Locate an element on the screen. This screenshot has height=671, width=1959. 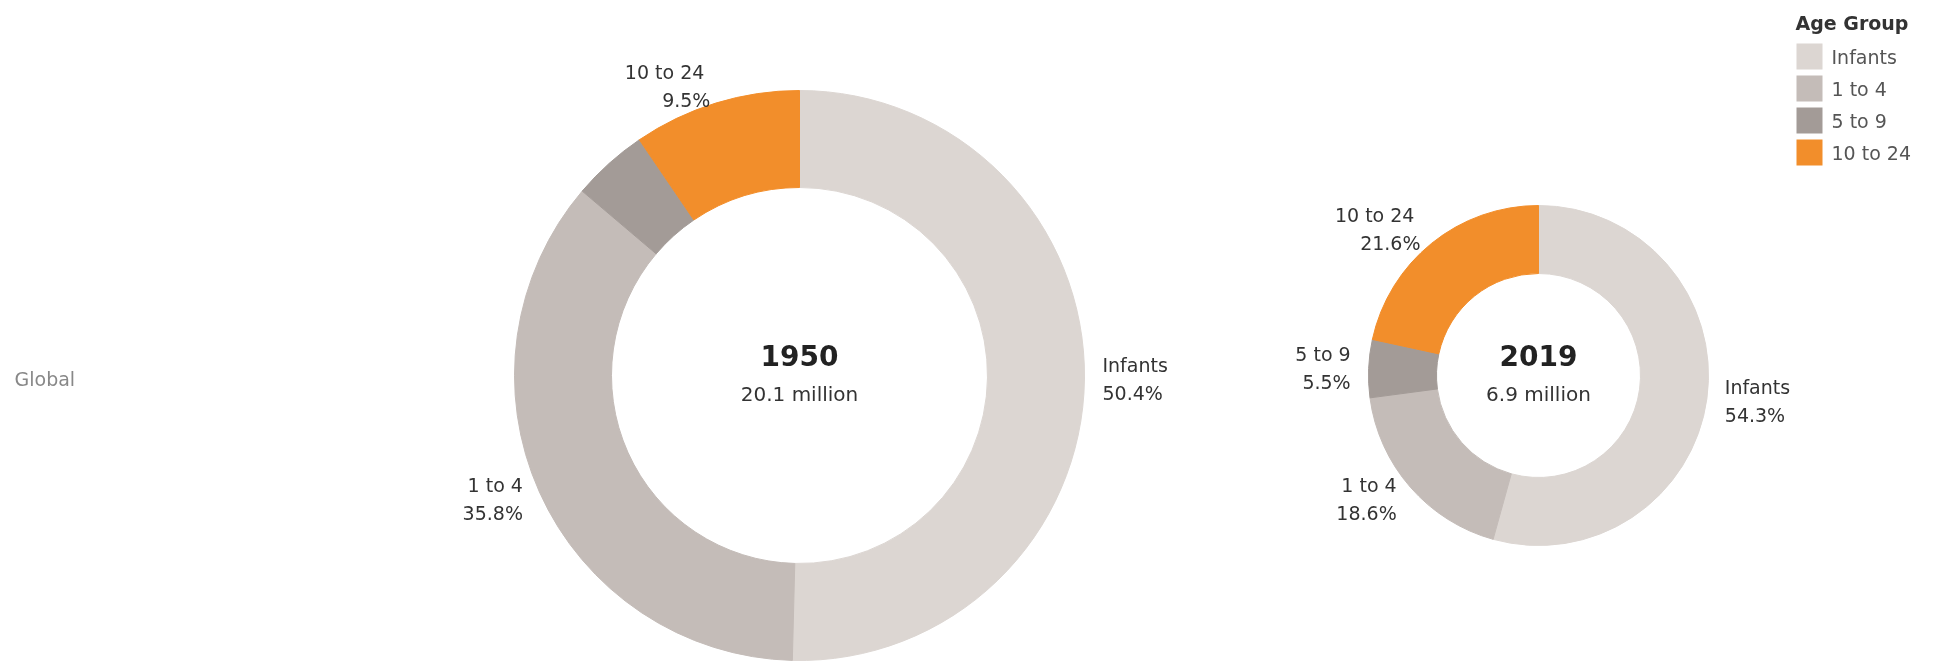
data-label: 50.4% is located at coordinates (1132, 393).